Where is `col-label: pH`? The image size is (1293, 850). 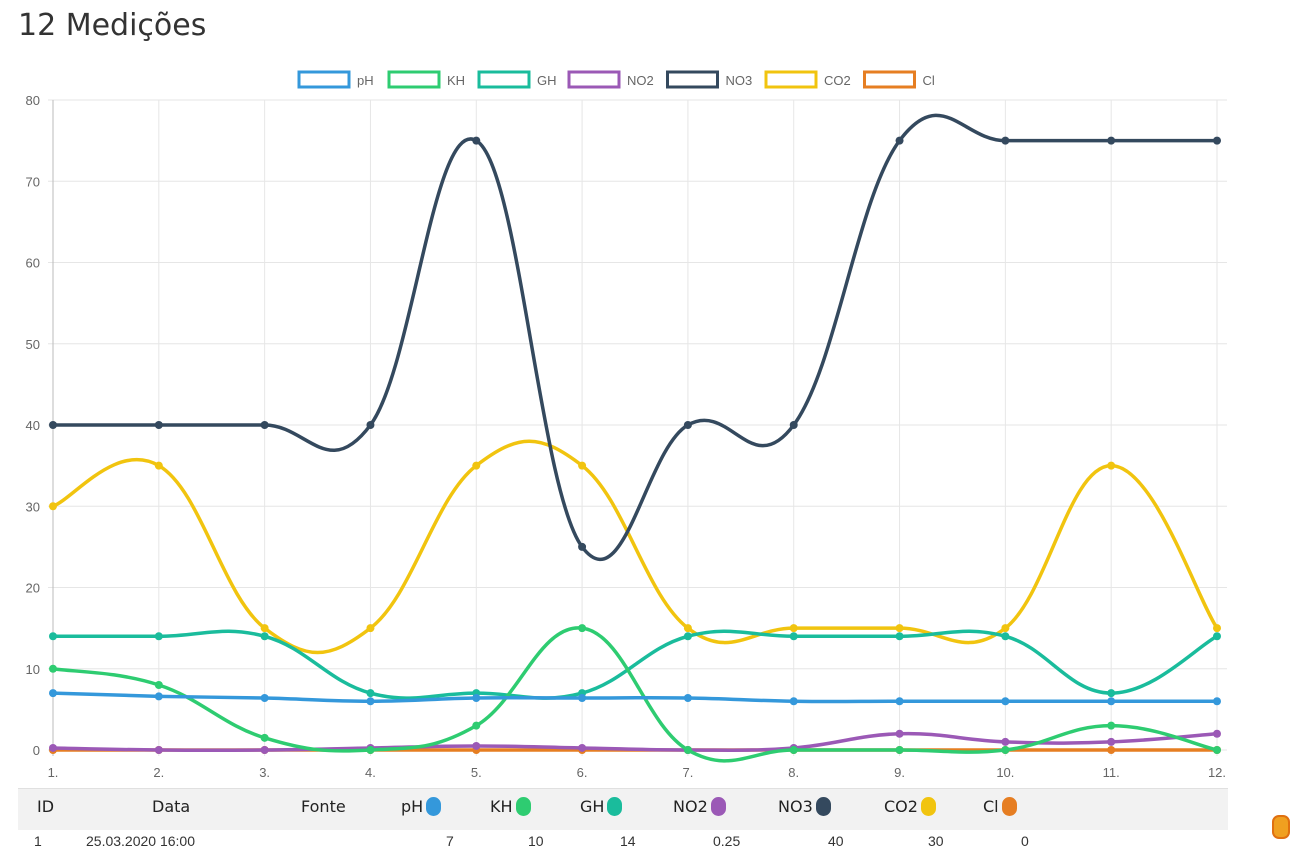
col-label: pH is located at coordinates (412, 806).